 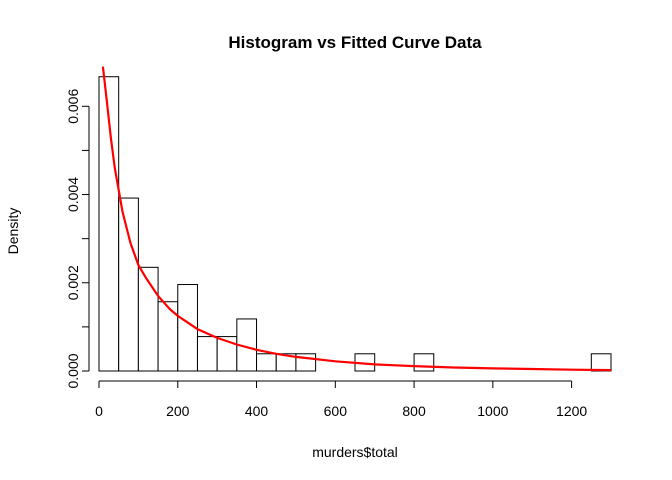 I want to click on y-axis-label: Density, so click(x=13, y=231).